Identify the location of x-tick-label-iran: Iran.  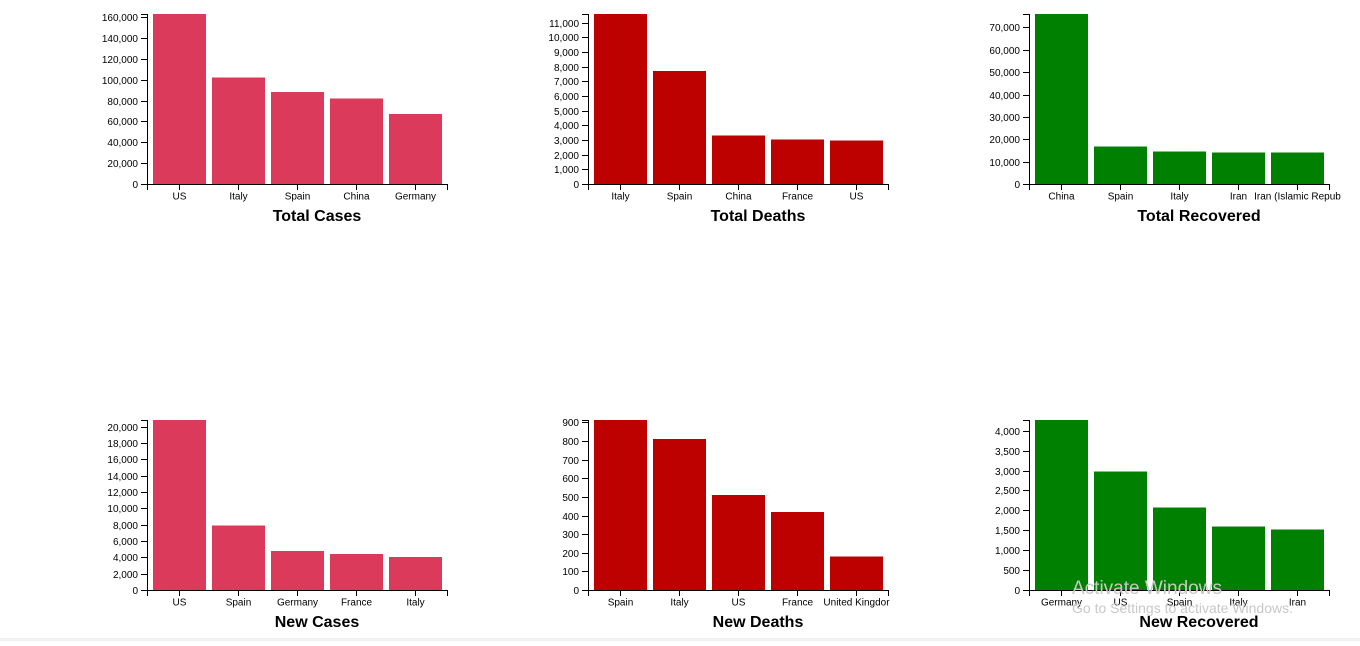
(1297, 603).